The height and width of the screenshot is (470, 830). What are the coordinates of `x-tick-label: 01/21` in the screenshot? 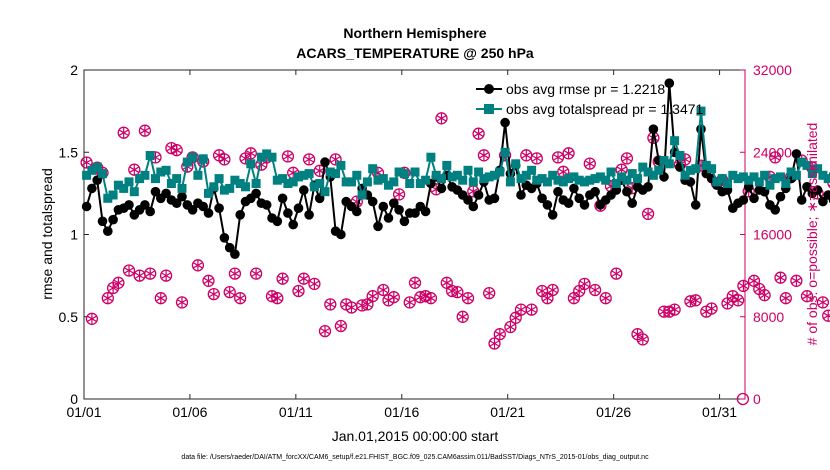 It's located at (507, 412).